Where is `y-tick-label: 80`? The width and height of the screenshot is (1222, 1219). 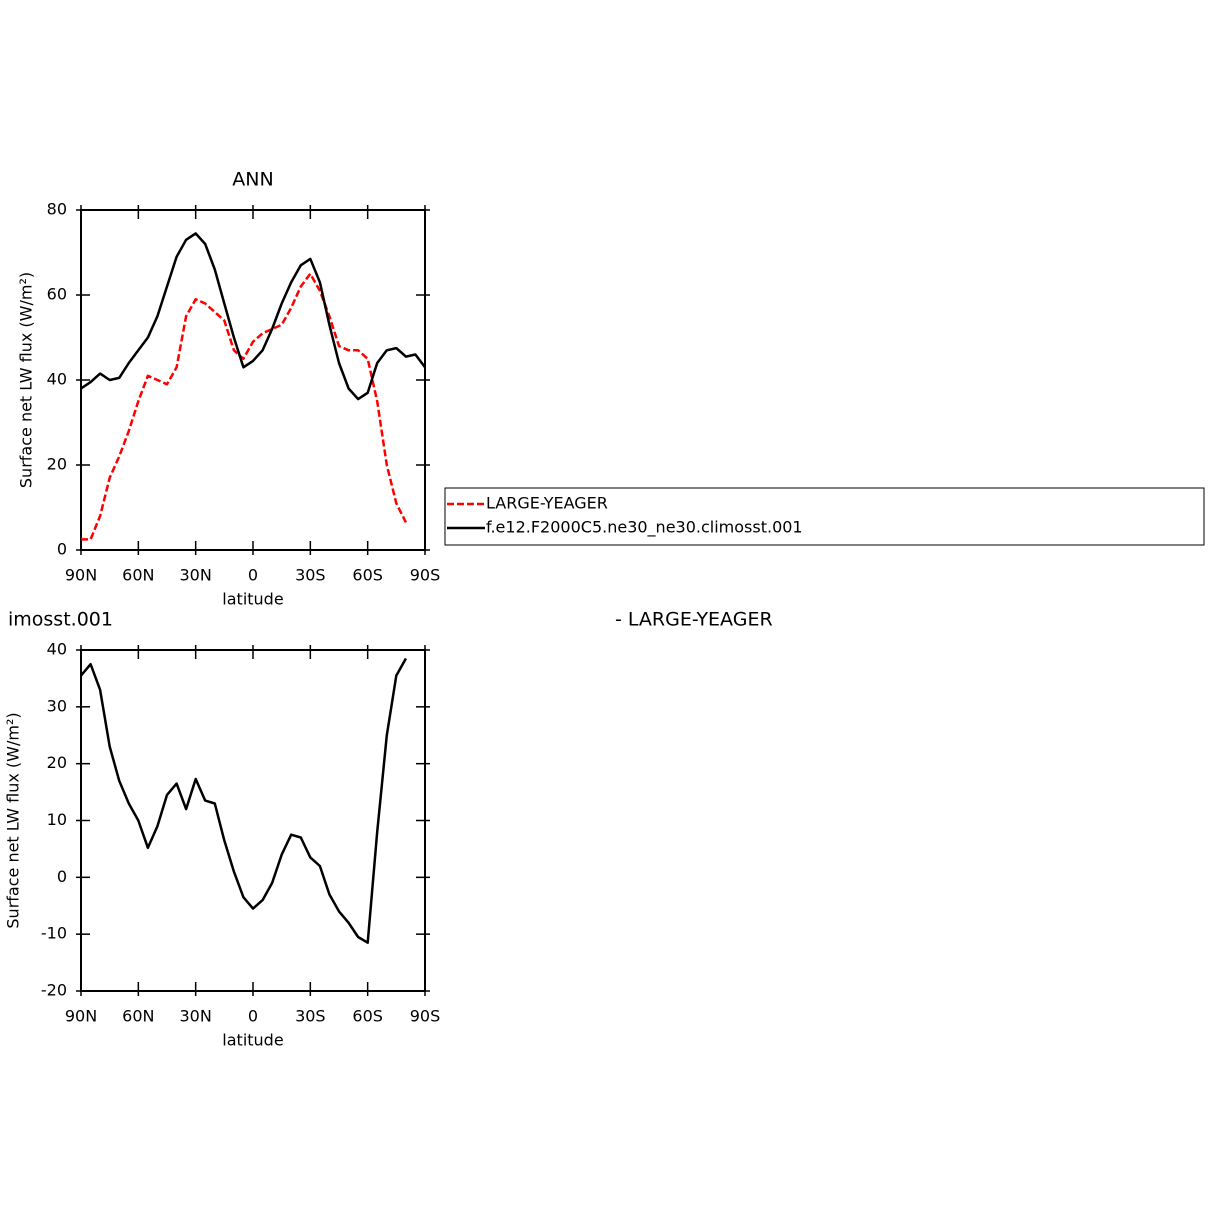 y-tick-label: 80 is located at coordinates (57, 209).